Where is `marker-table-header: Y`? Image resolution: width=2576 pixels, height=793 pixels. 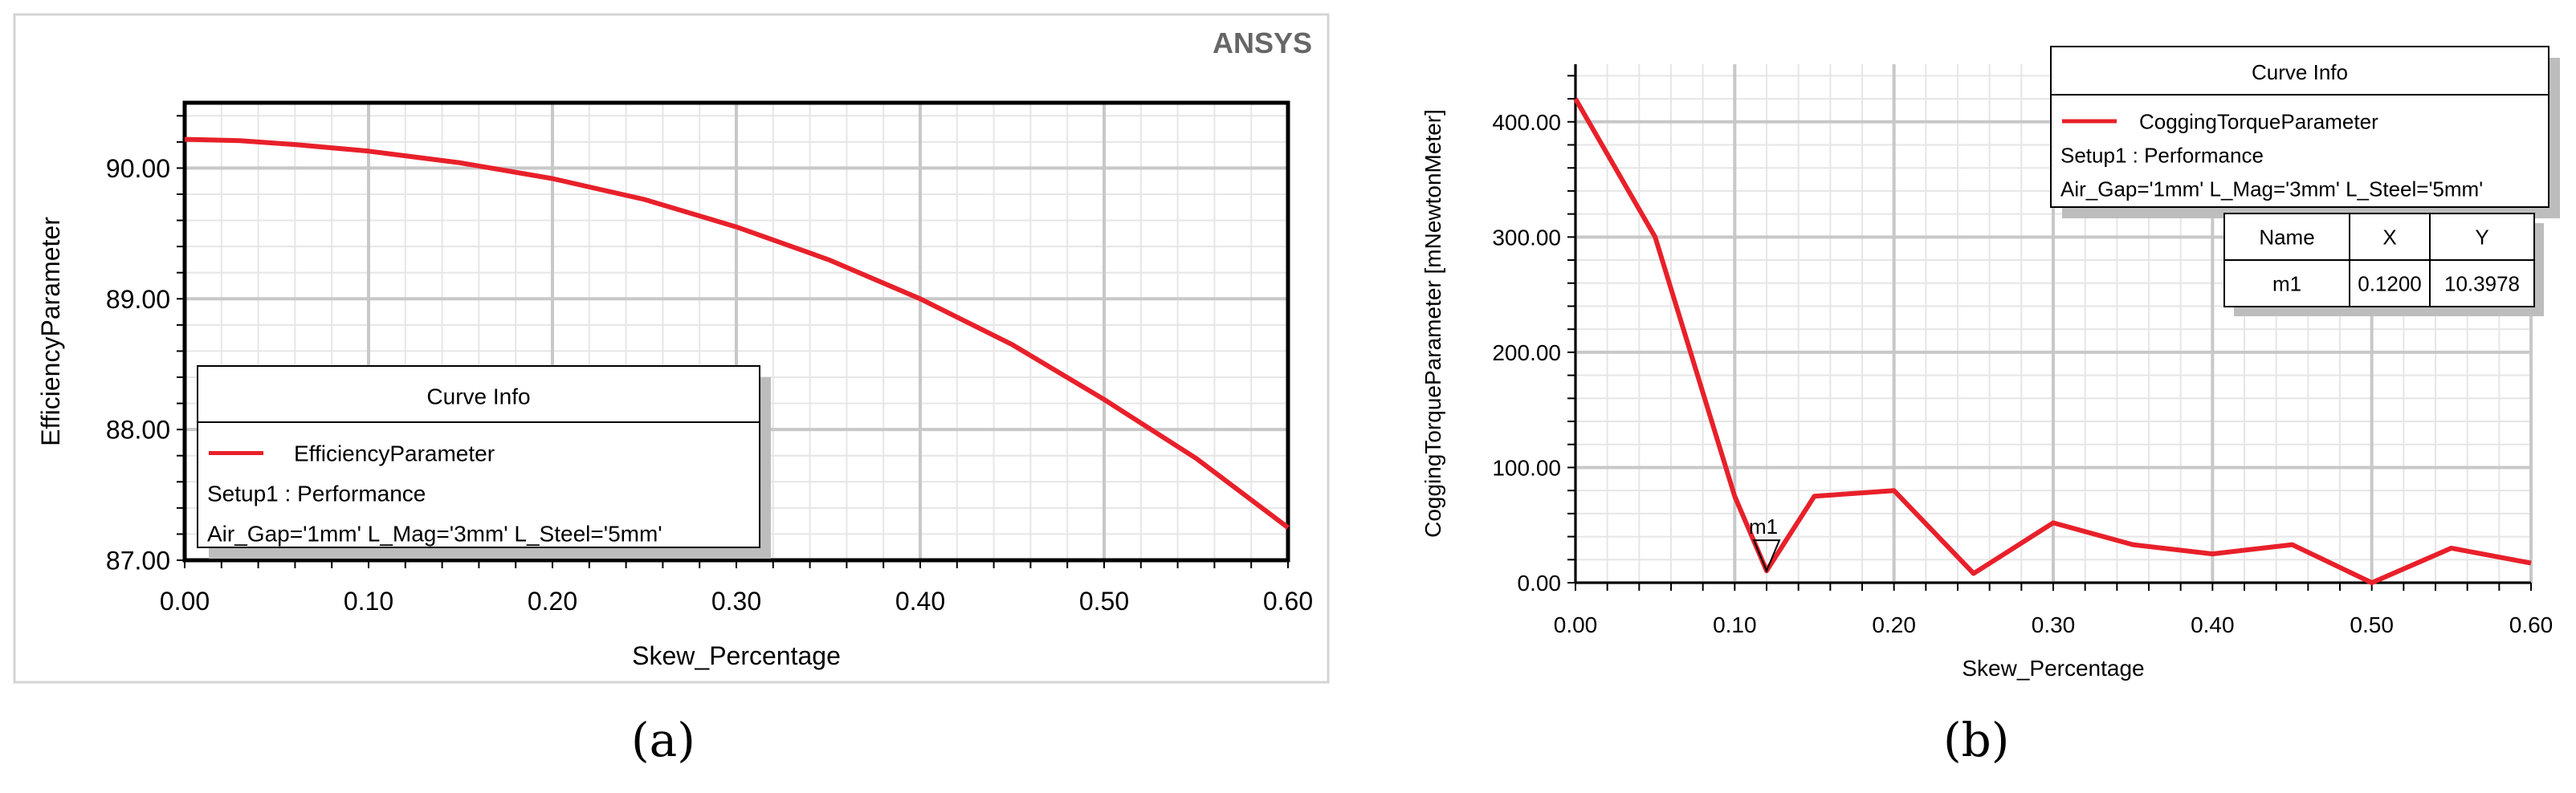 marker-table-header: Y is located at coordinates (2481, 237).